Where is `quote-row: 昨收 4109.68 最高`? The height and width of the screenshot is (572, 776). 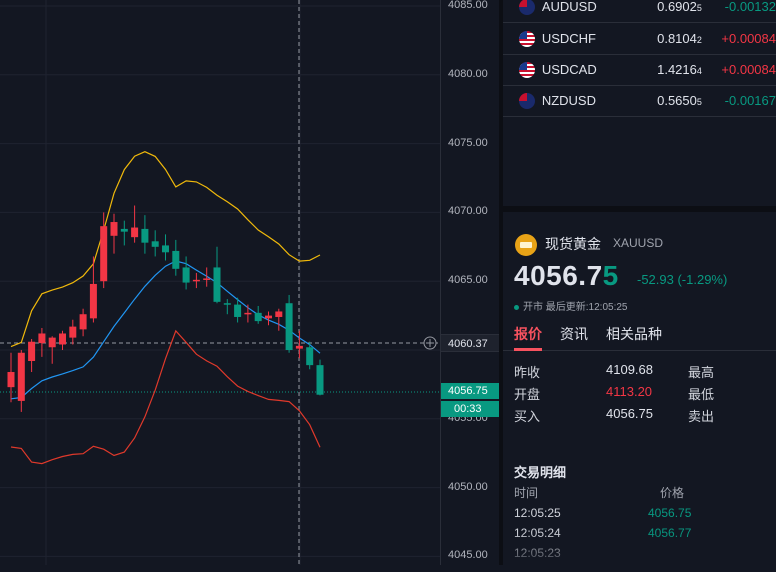 quote-row: 昨收 4109.68 最高 is located at coordinates (639, 373).